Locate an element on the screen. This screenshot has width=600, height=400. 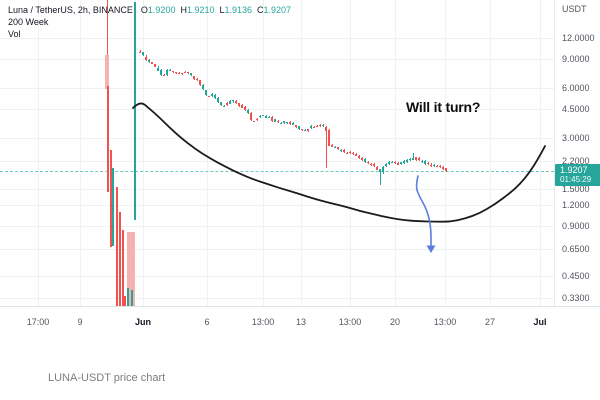
price-tick-label: 9.0000 is located at coordinates (576, 58).